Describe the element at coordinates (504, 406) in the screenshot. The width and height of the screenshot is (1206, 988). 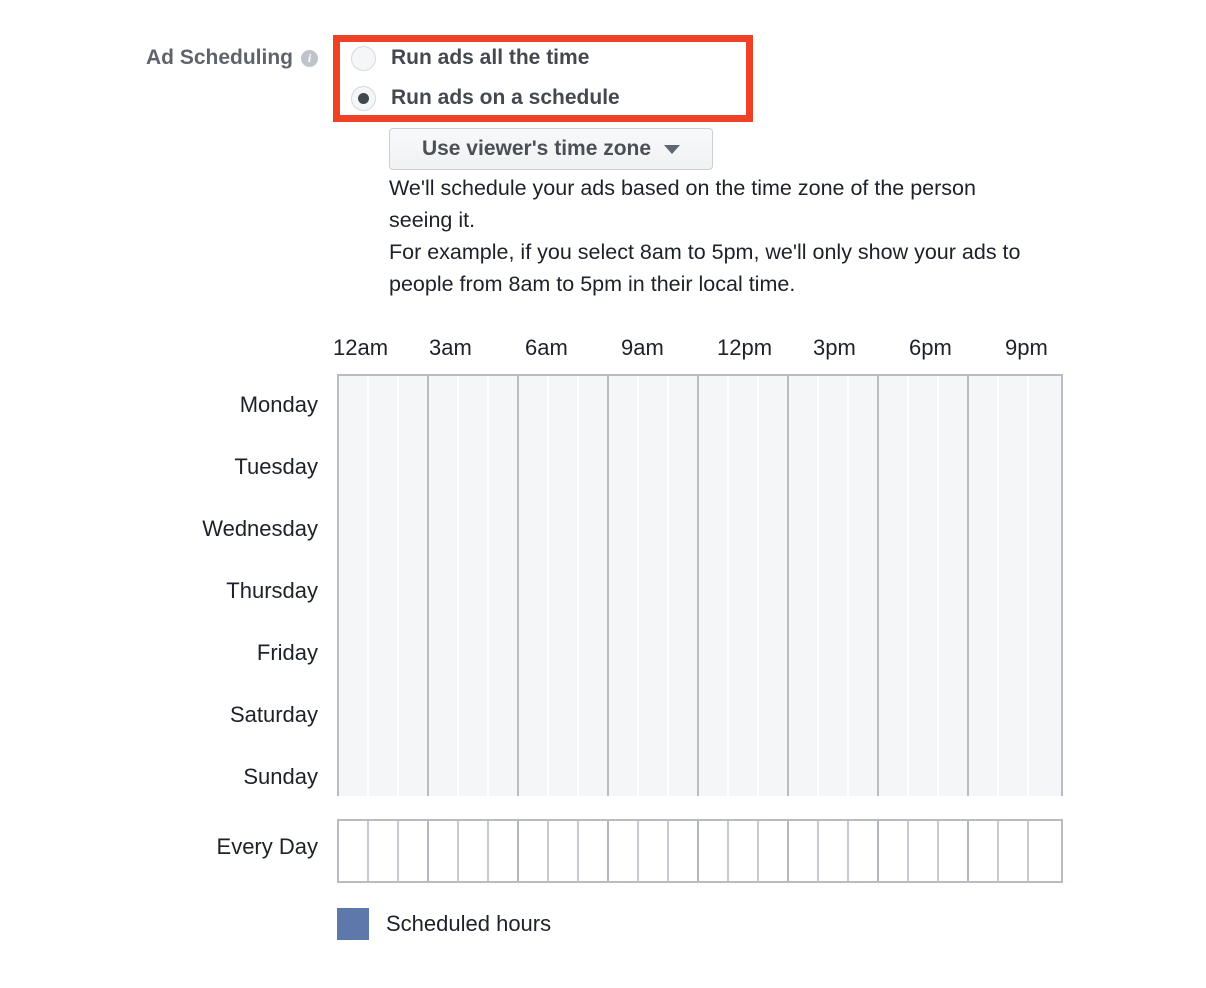
I see `schedule-cell-monday-h5` at that location.